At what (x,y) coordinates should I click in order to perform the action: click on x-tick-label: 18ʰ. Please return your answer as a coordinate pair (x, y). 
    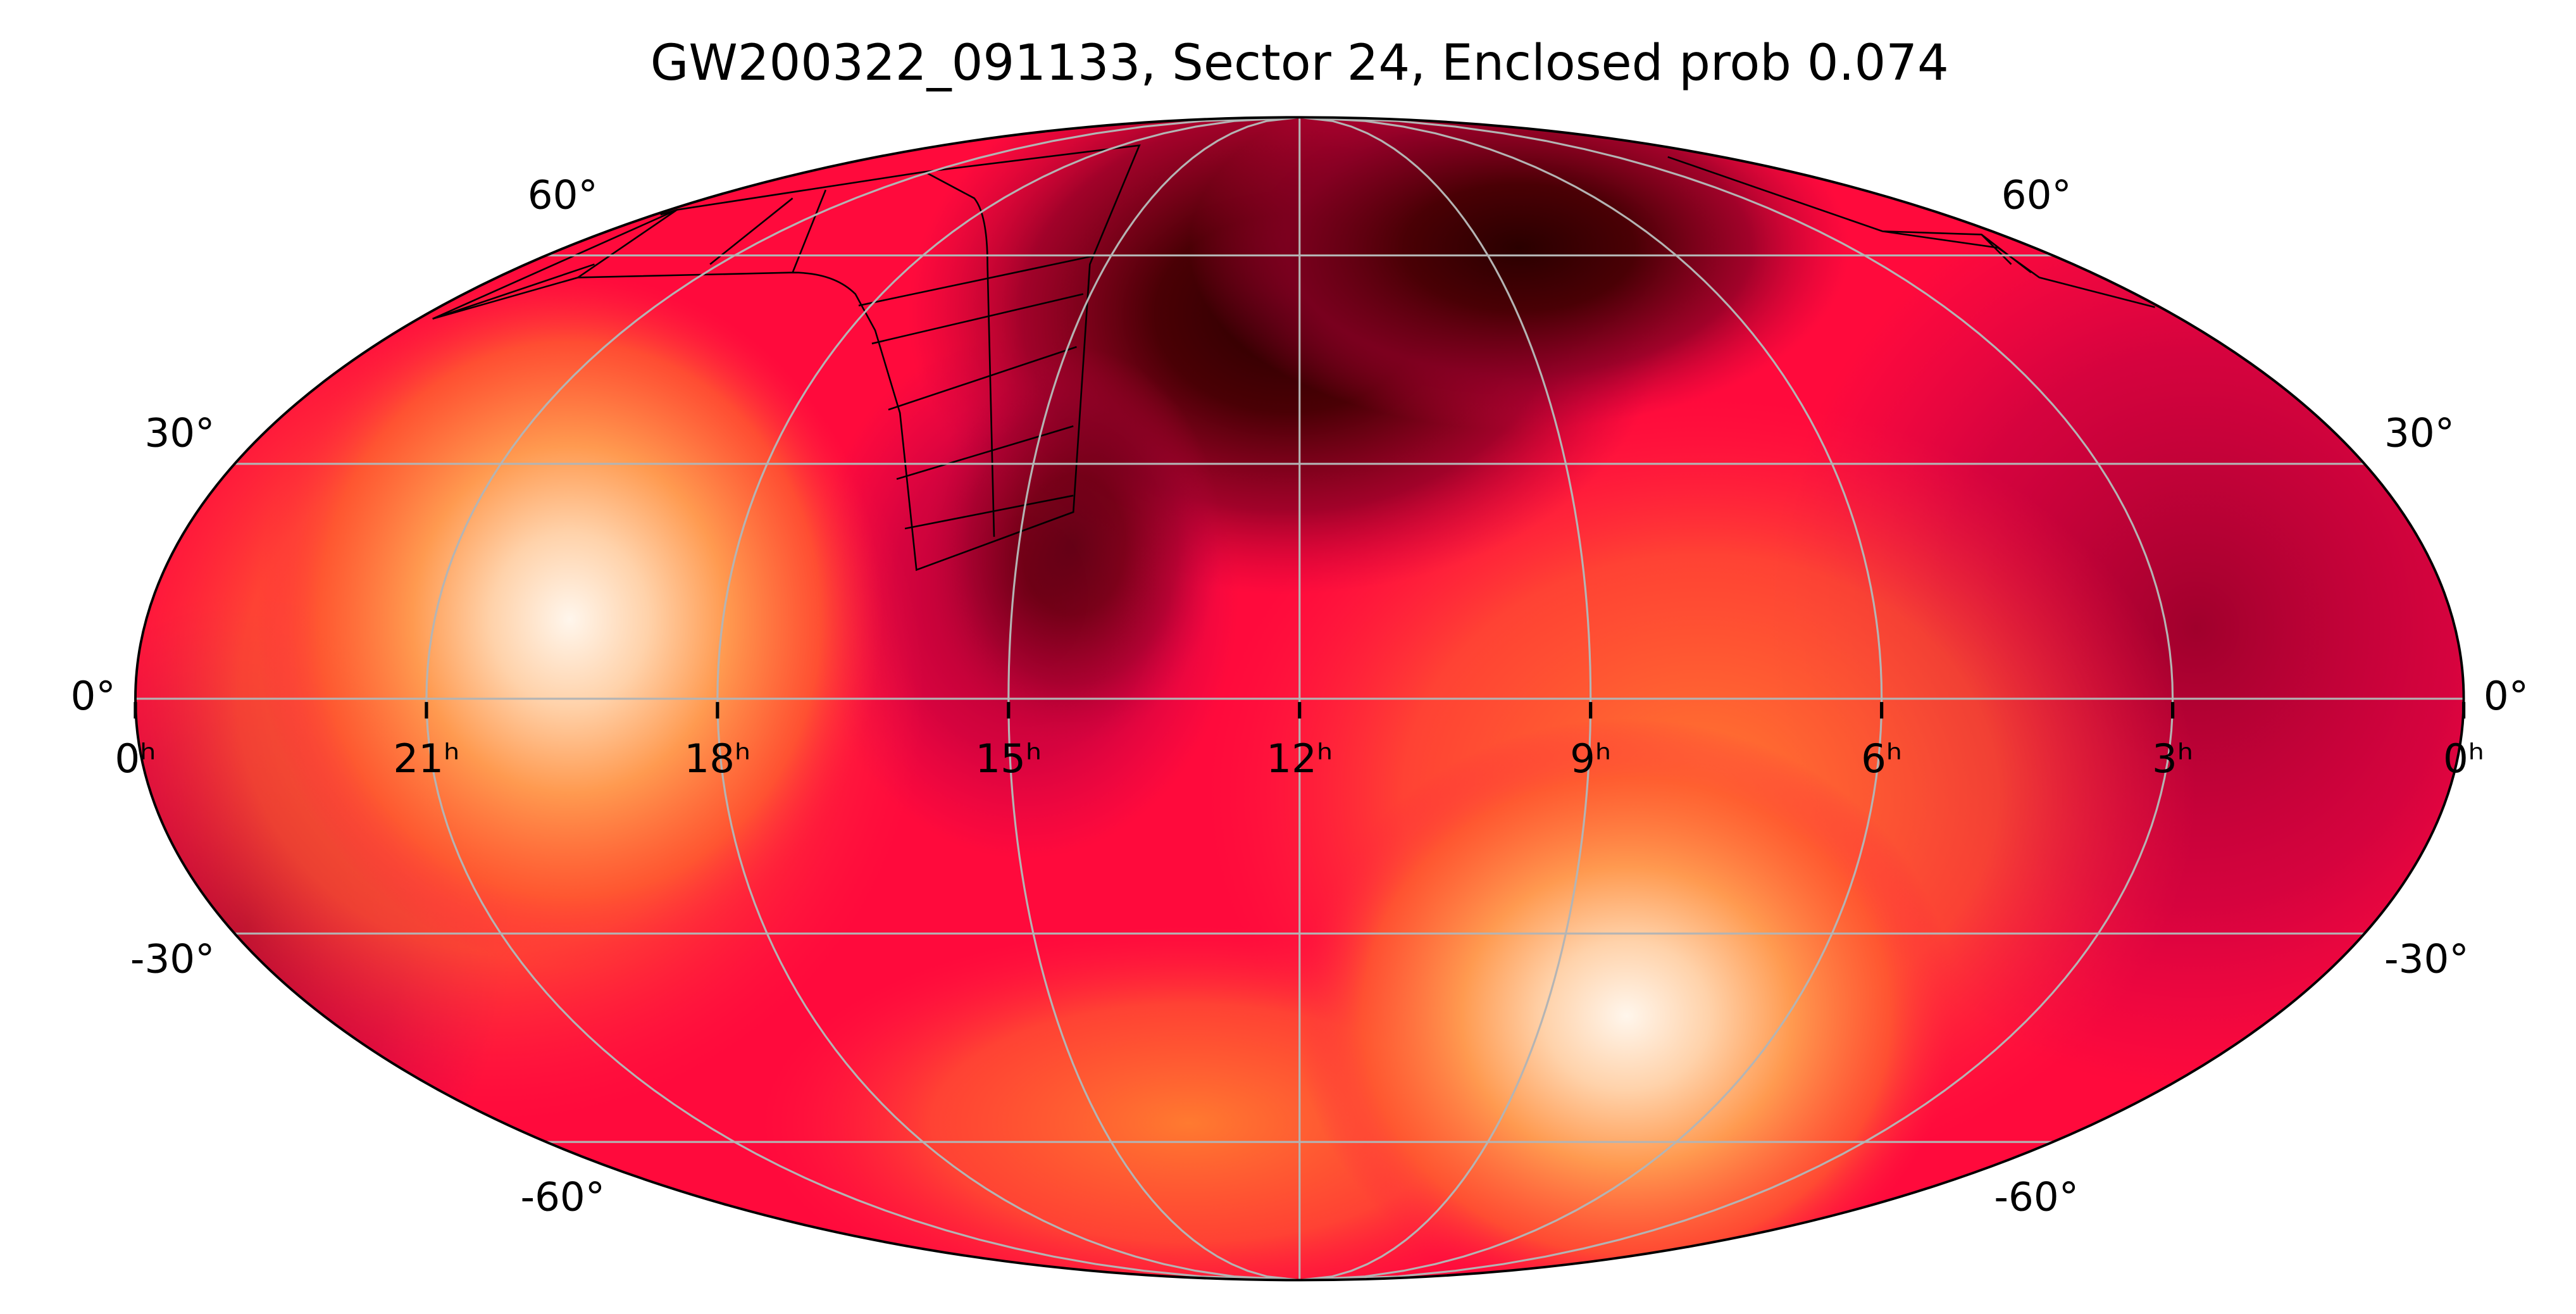
    Looking at the image, I should click on (717, 758).